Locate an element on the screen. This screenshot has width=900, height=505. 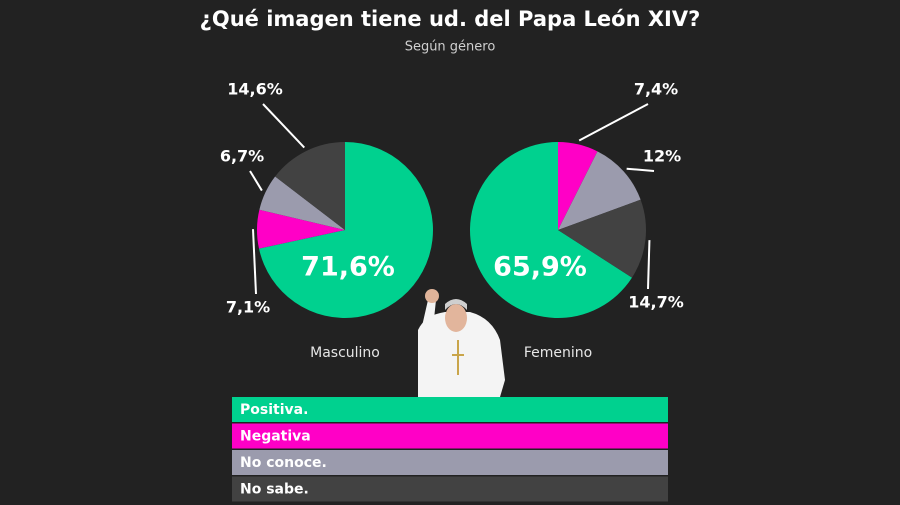
value-label: 65,9% is located at coordinates (540, 267).